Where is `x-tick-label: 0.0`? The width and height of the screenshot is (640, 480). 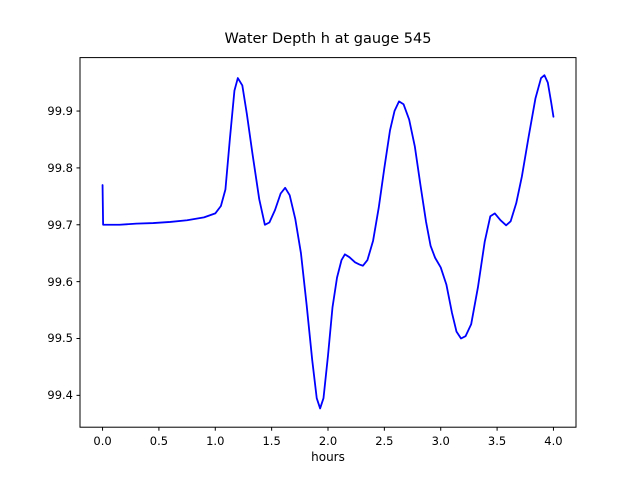 x-tick-label: 0.0 is located at coordinates (102, 441).